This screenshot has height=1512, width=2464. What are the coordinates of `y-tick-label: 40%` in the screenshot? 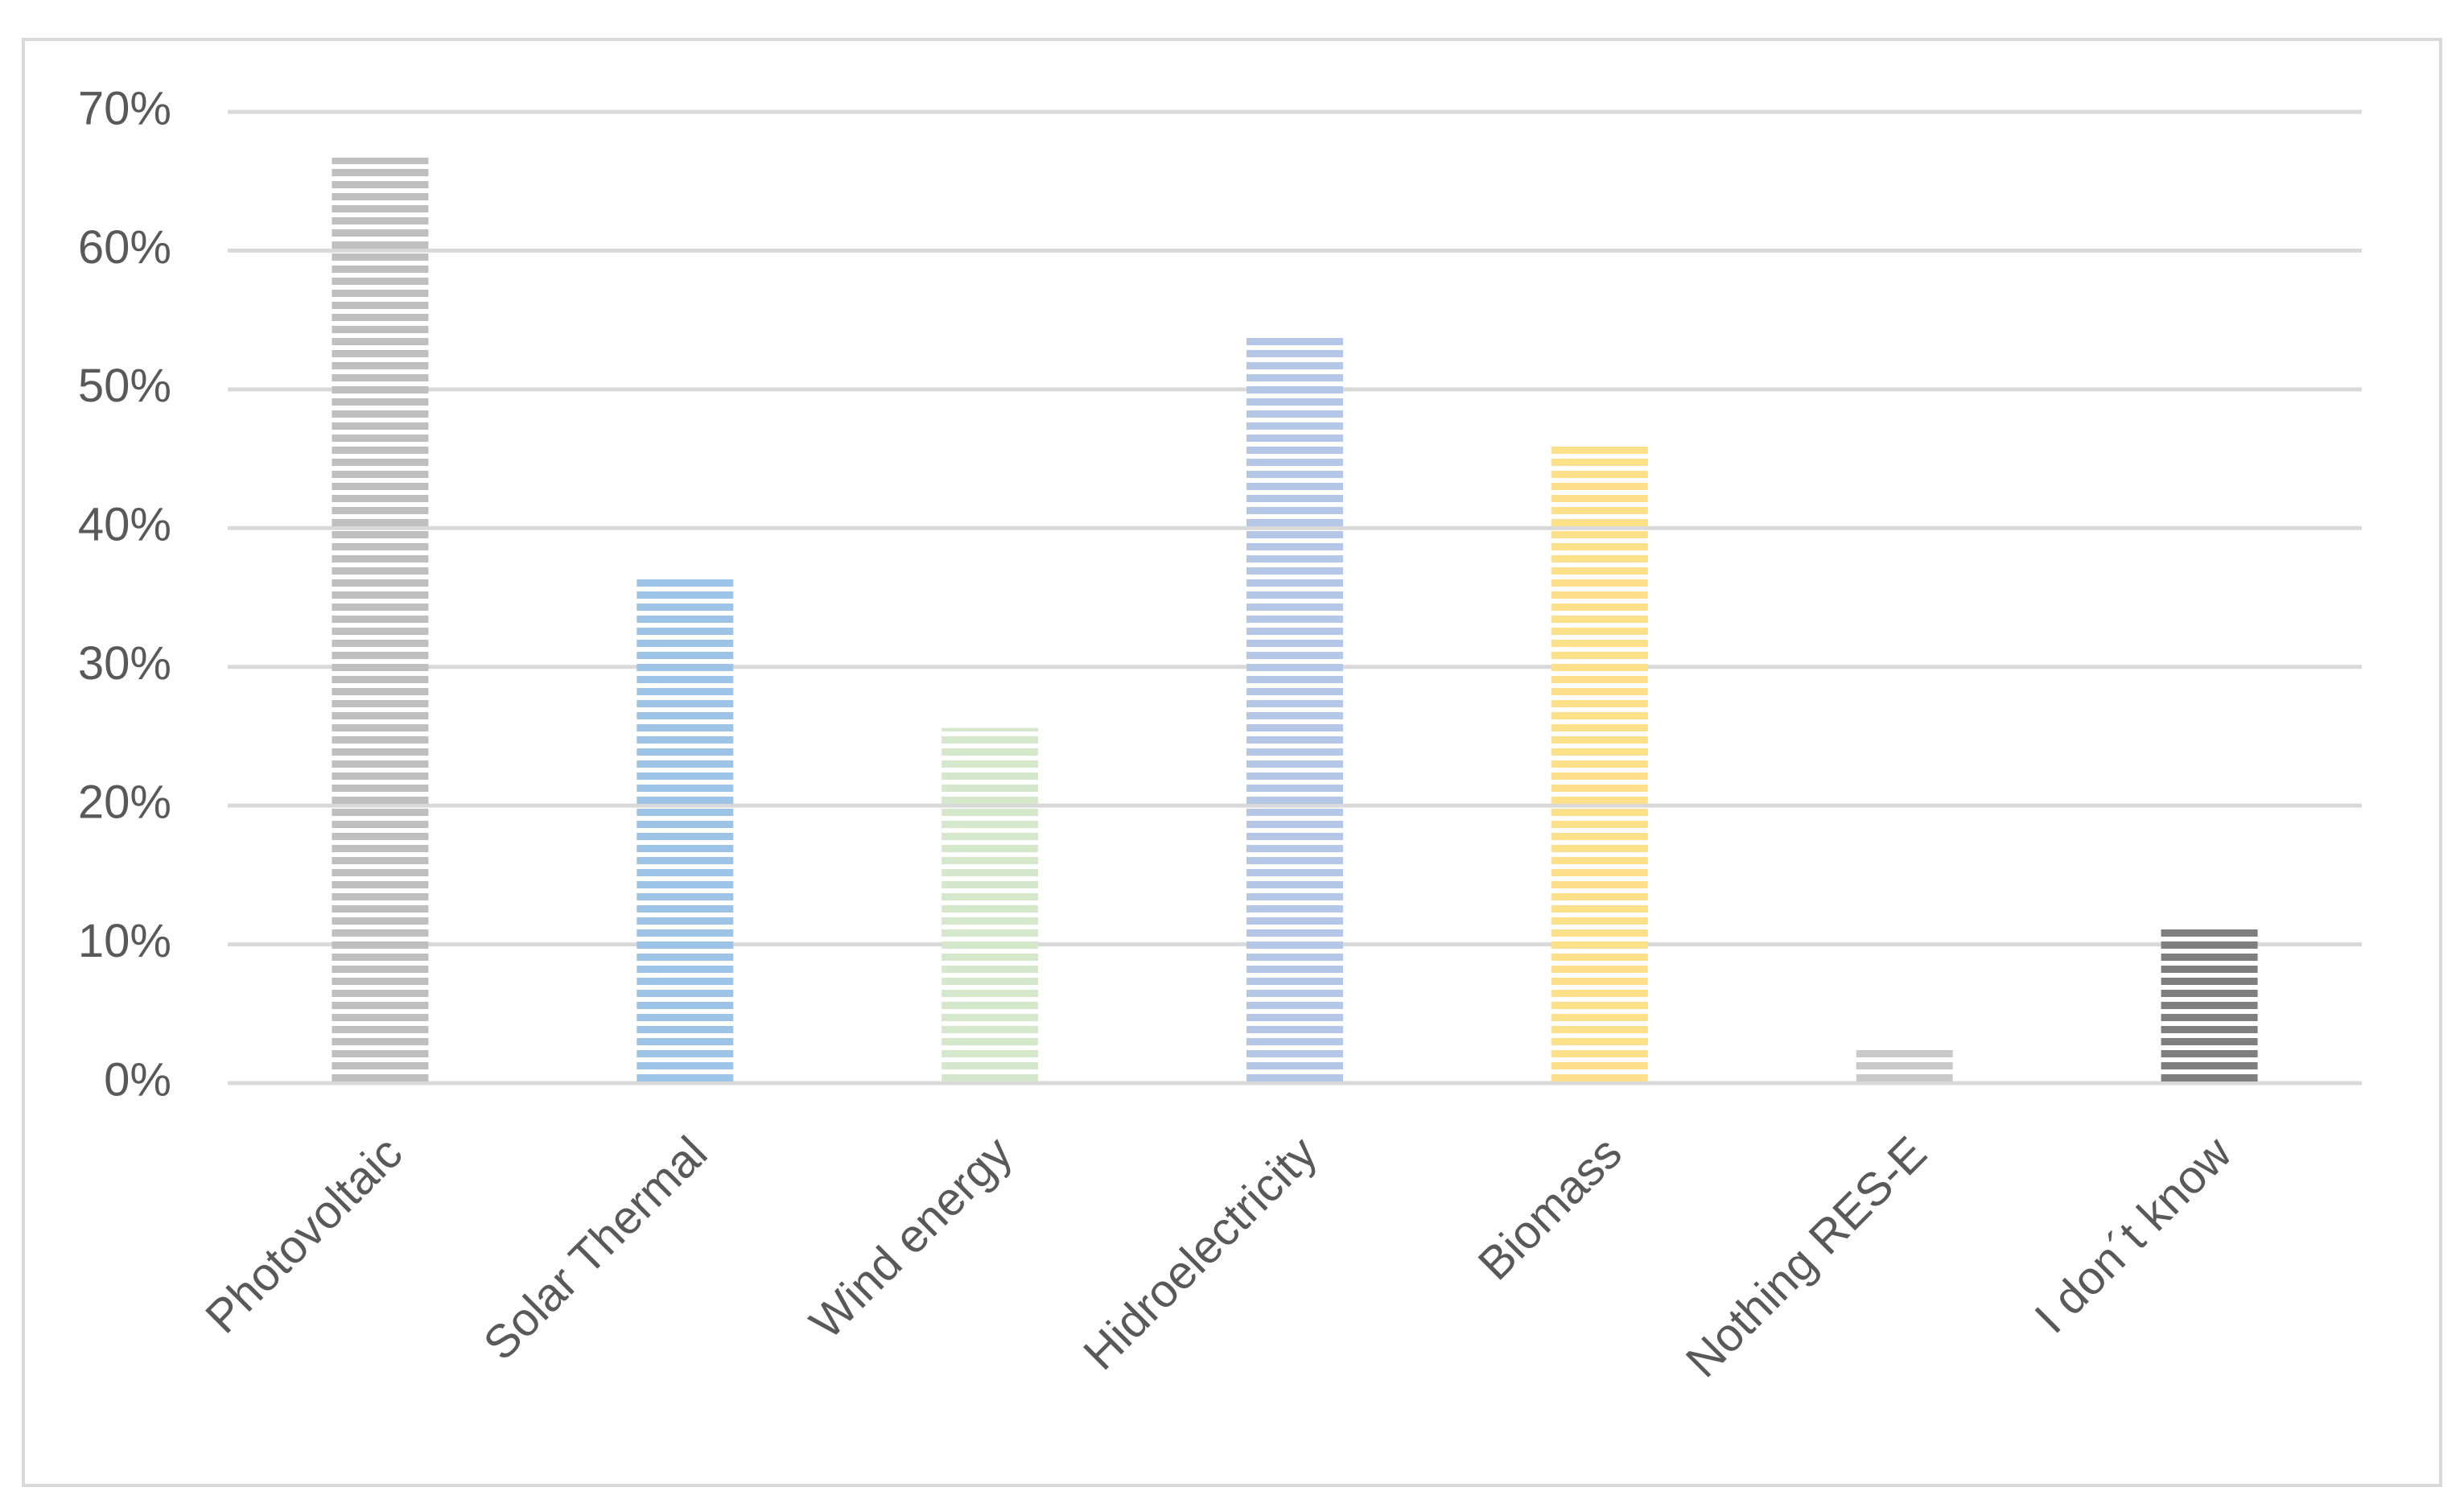 It's located at (124, 525).